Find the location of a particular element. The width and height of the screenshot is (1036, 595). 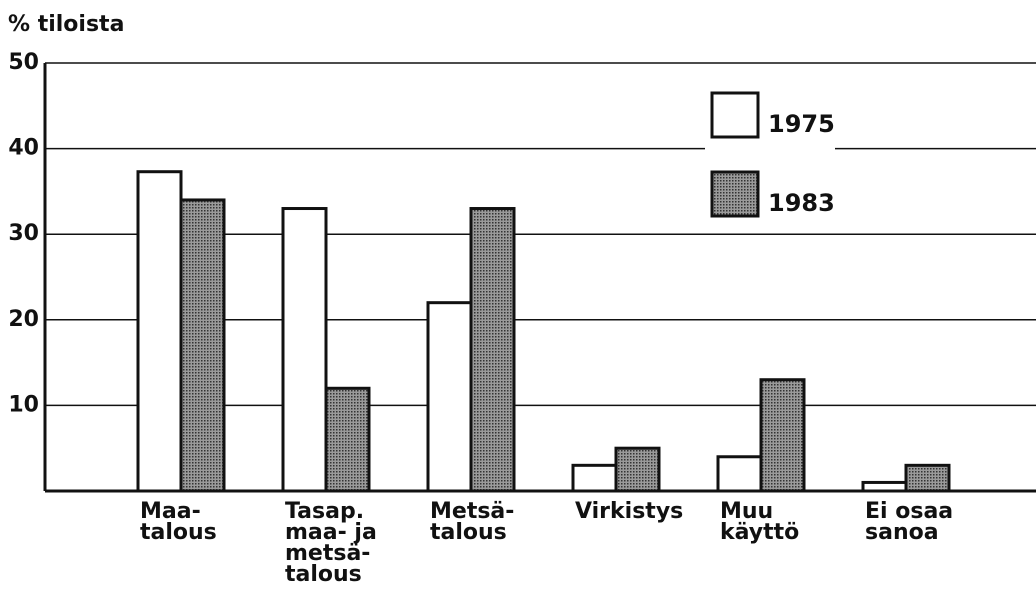

x-tick-label: Metsä-talous is located at coordinates (472, 522).